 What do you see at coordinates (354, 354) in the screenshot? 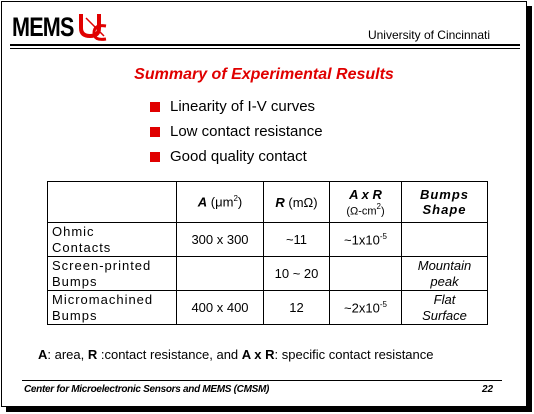
I see `footnote-part: : specific contact resistance` at bounding box center [354, 354].